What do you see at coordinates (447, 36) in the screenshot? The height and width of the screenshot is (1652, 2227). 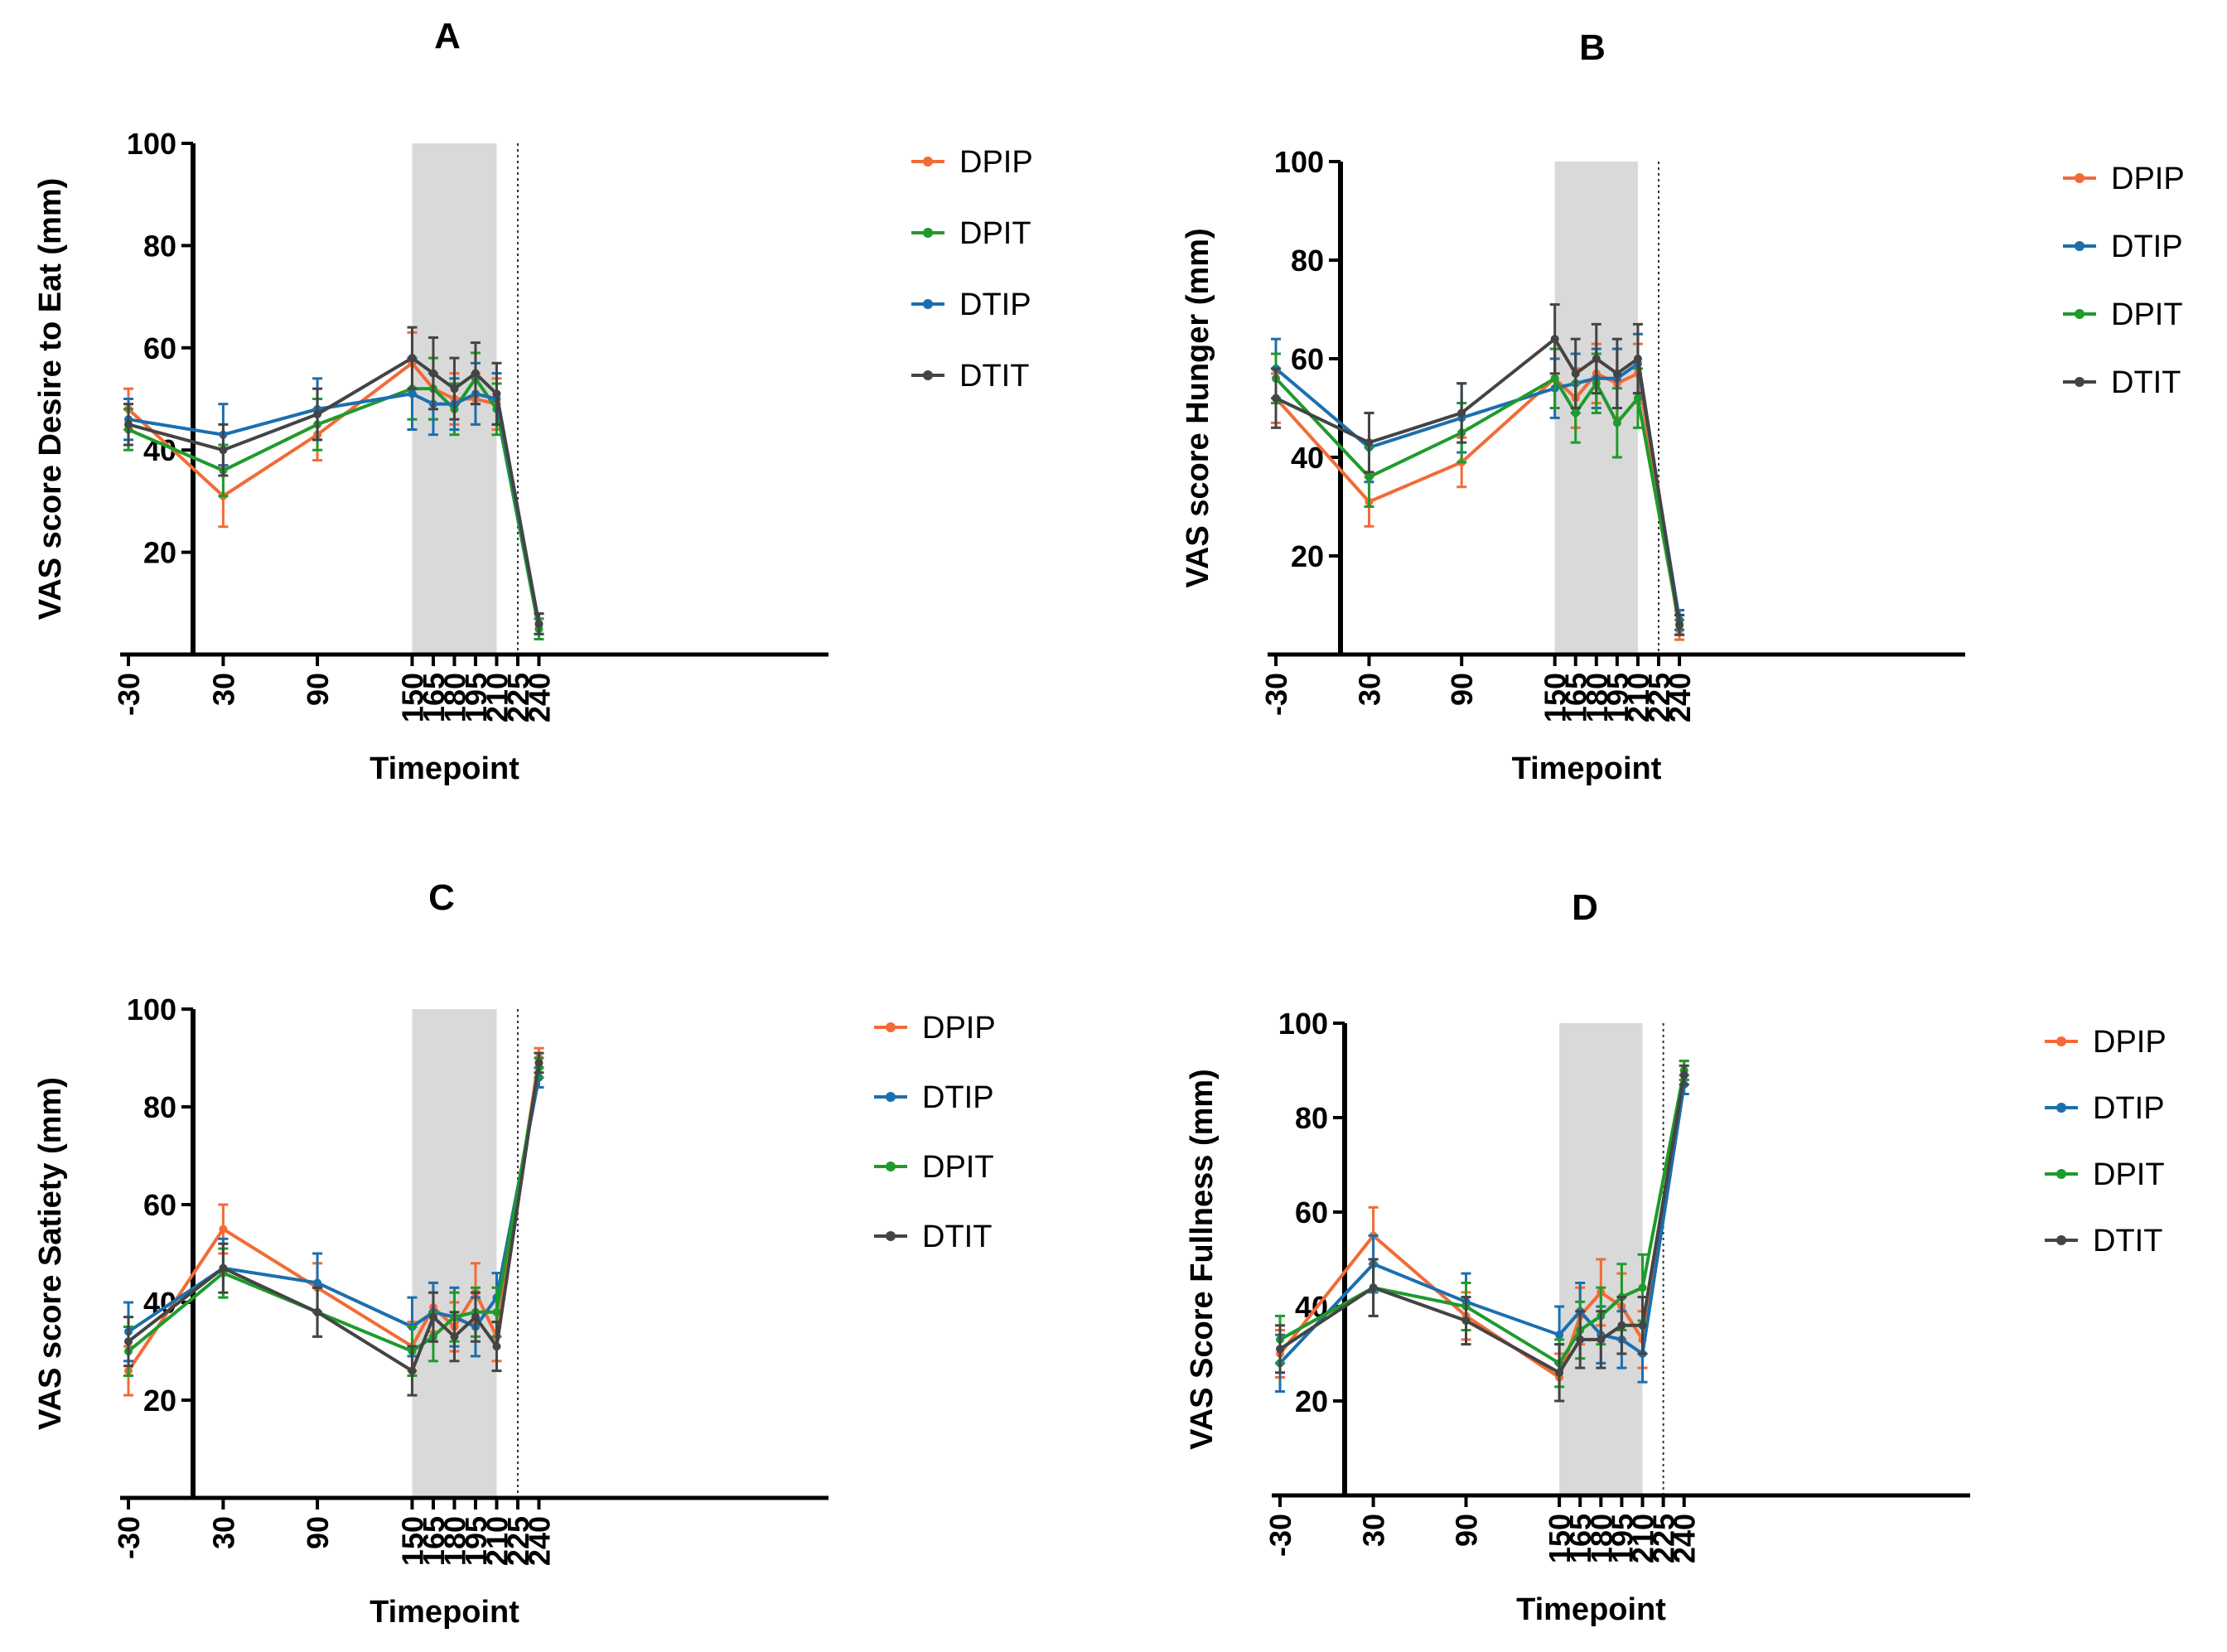 I see `panel-letter: A` at bounding box center [447, 36].